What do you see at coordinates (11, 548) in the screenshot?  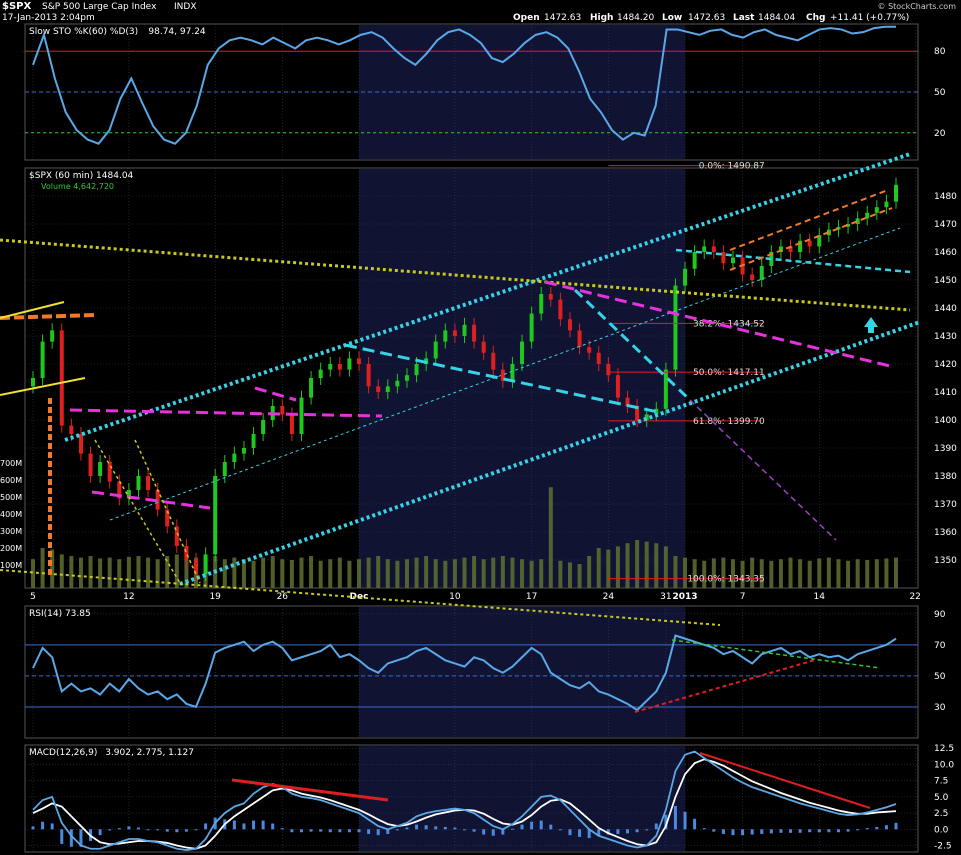 I see `volume-tick-label: 200M` at bounding box center [11, 548].